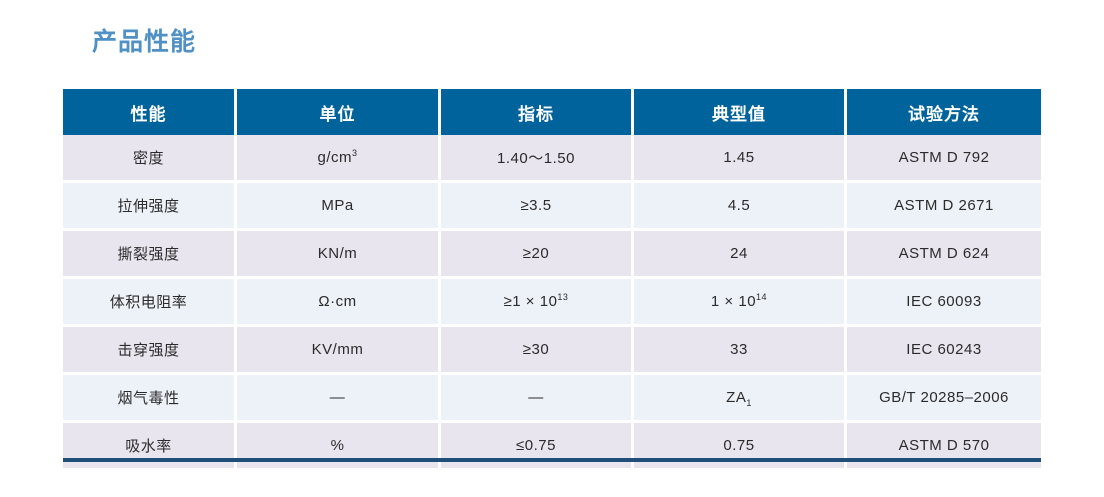  I want to click on cell-typical-text: 1.45, so click(739, 157).